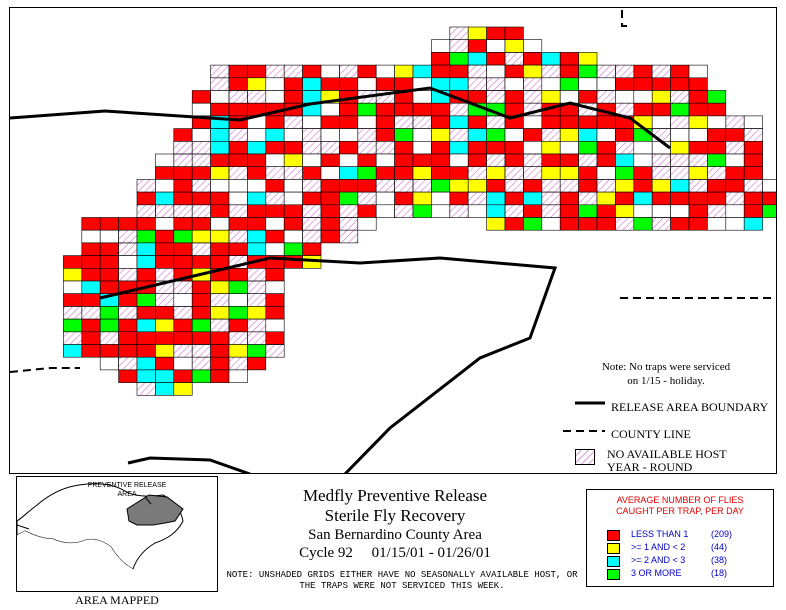  Describe the element at coordinates (719, 573) in the screenshot. I see `flies-legend-count: (18)` at that location.